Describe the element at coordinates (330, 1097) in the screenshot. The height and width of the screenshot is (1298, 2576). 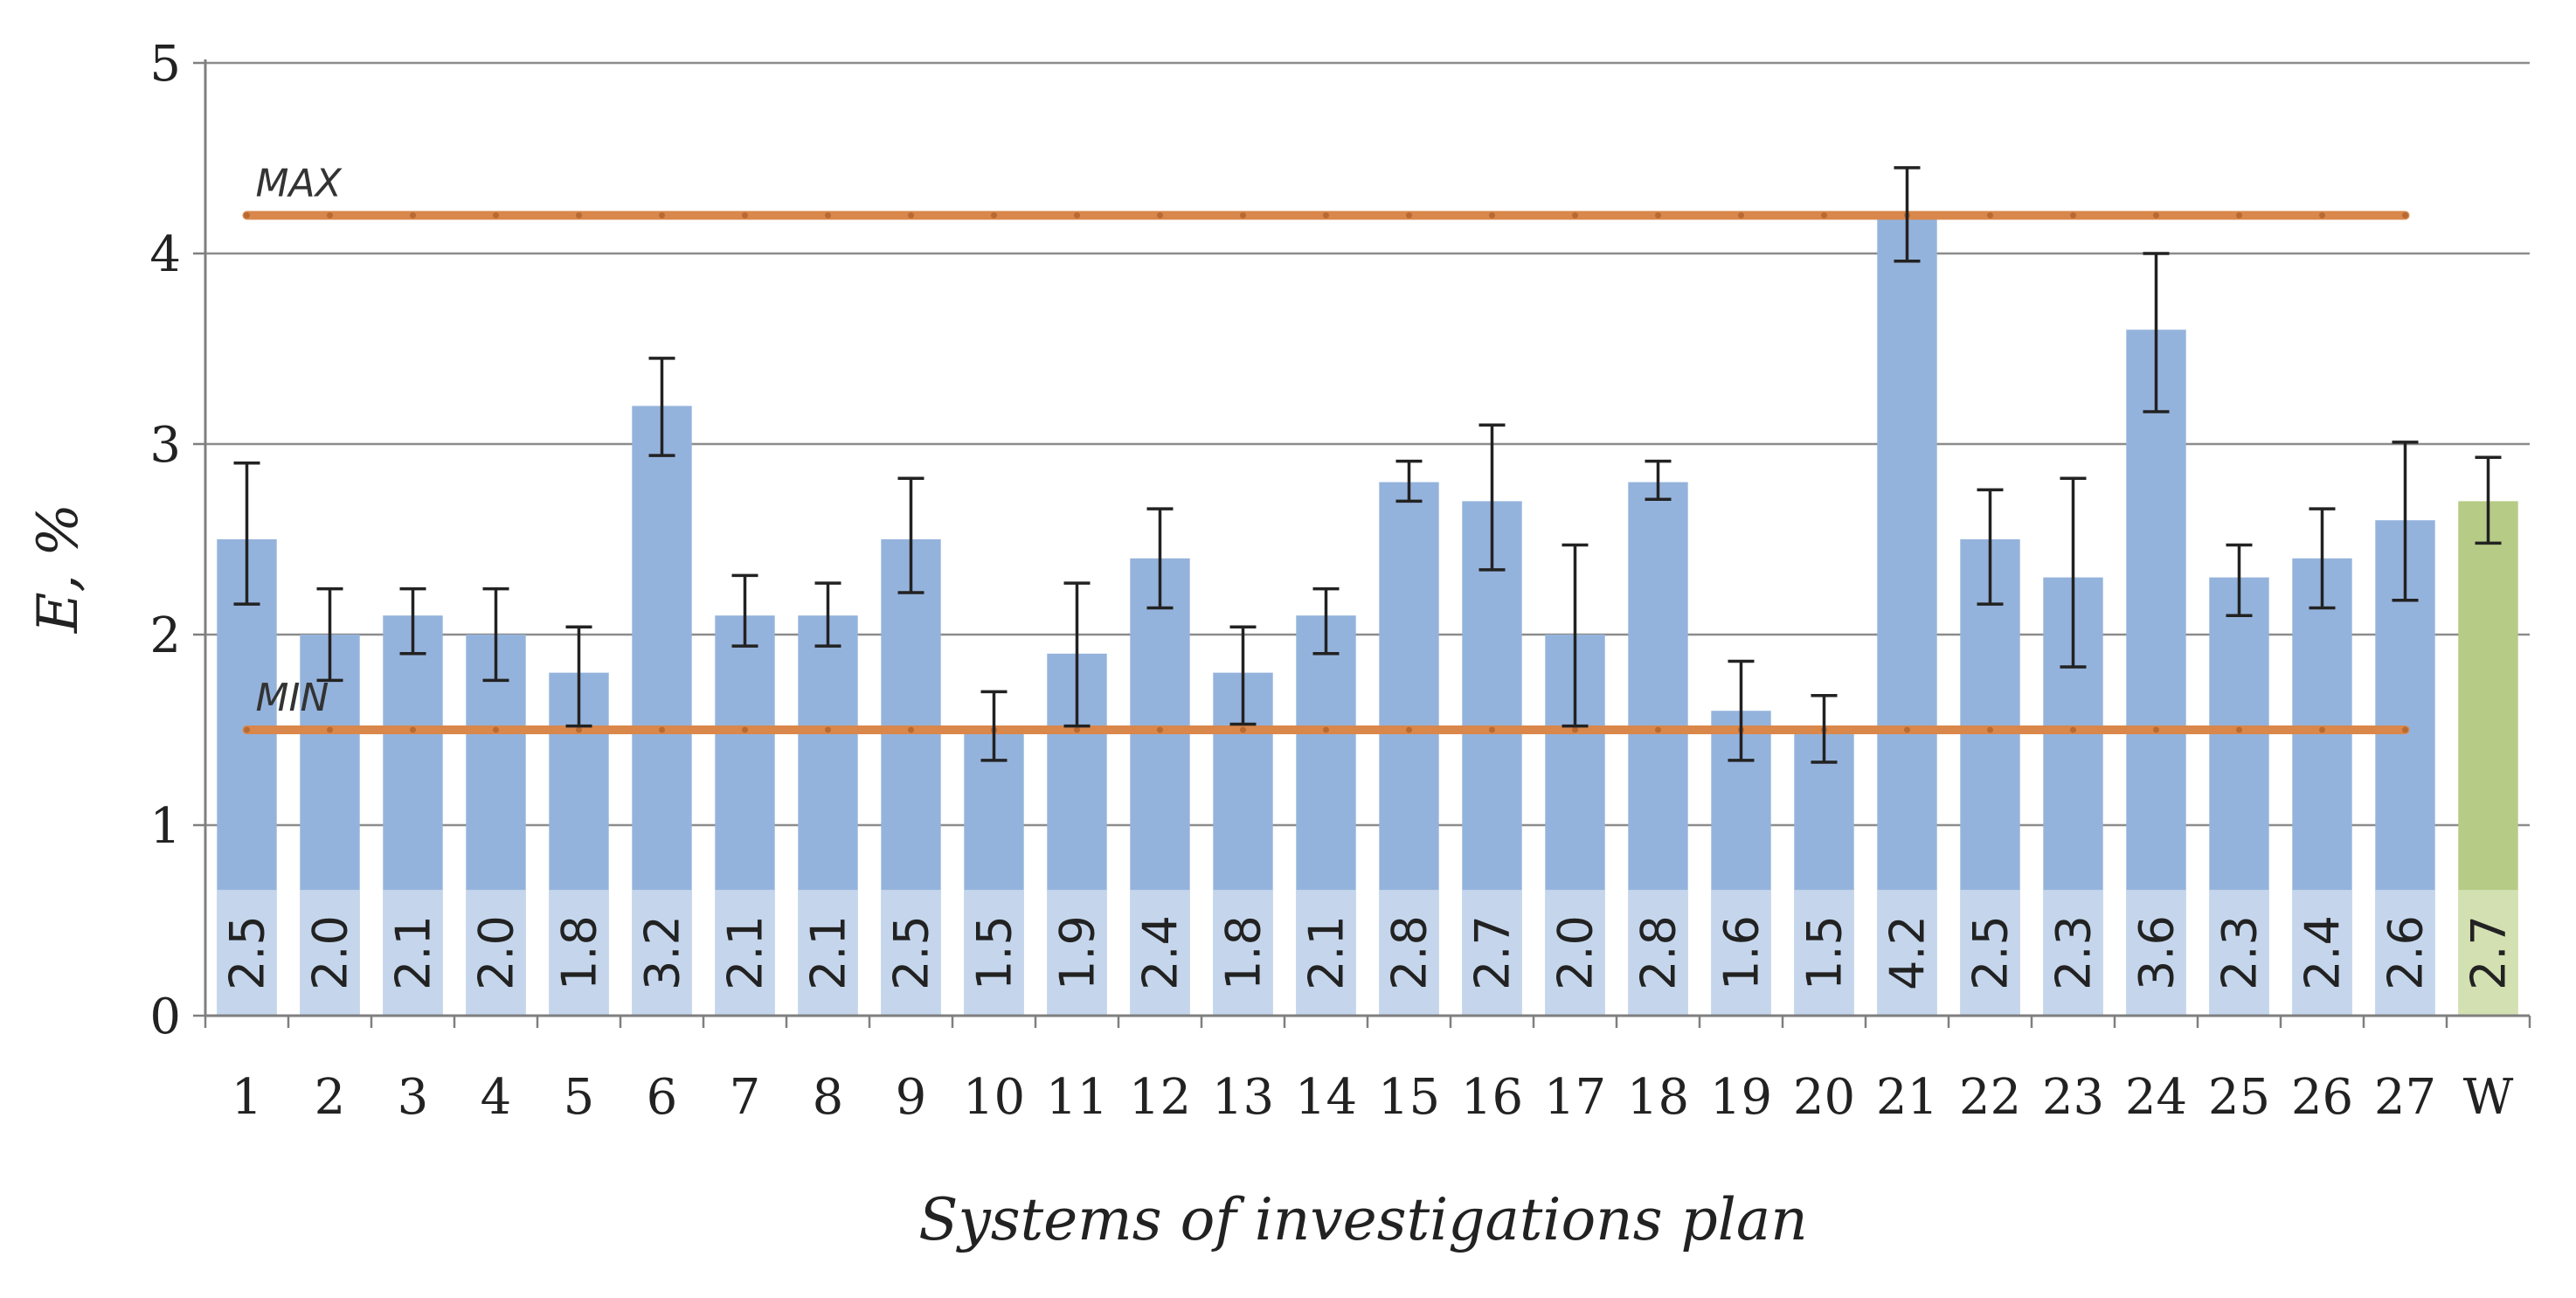
I see `x-tick-label: 2` at that location.